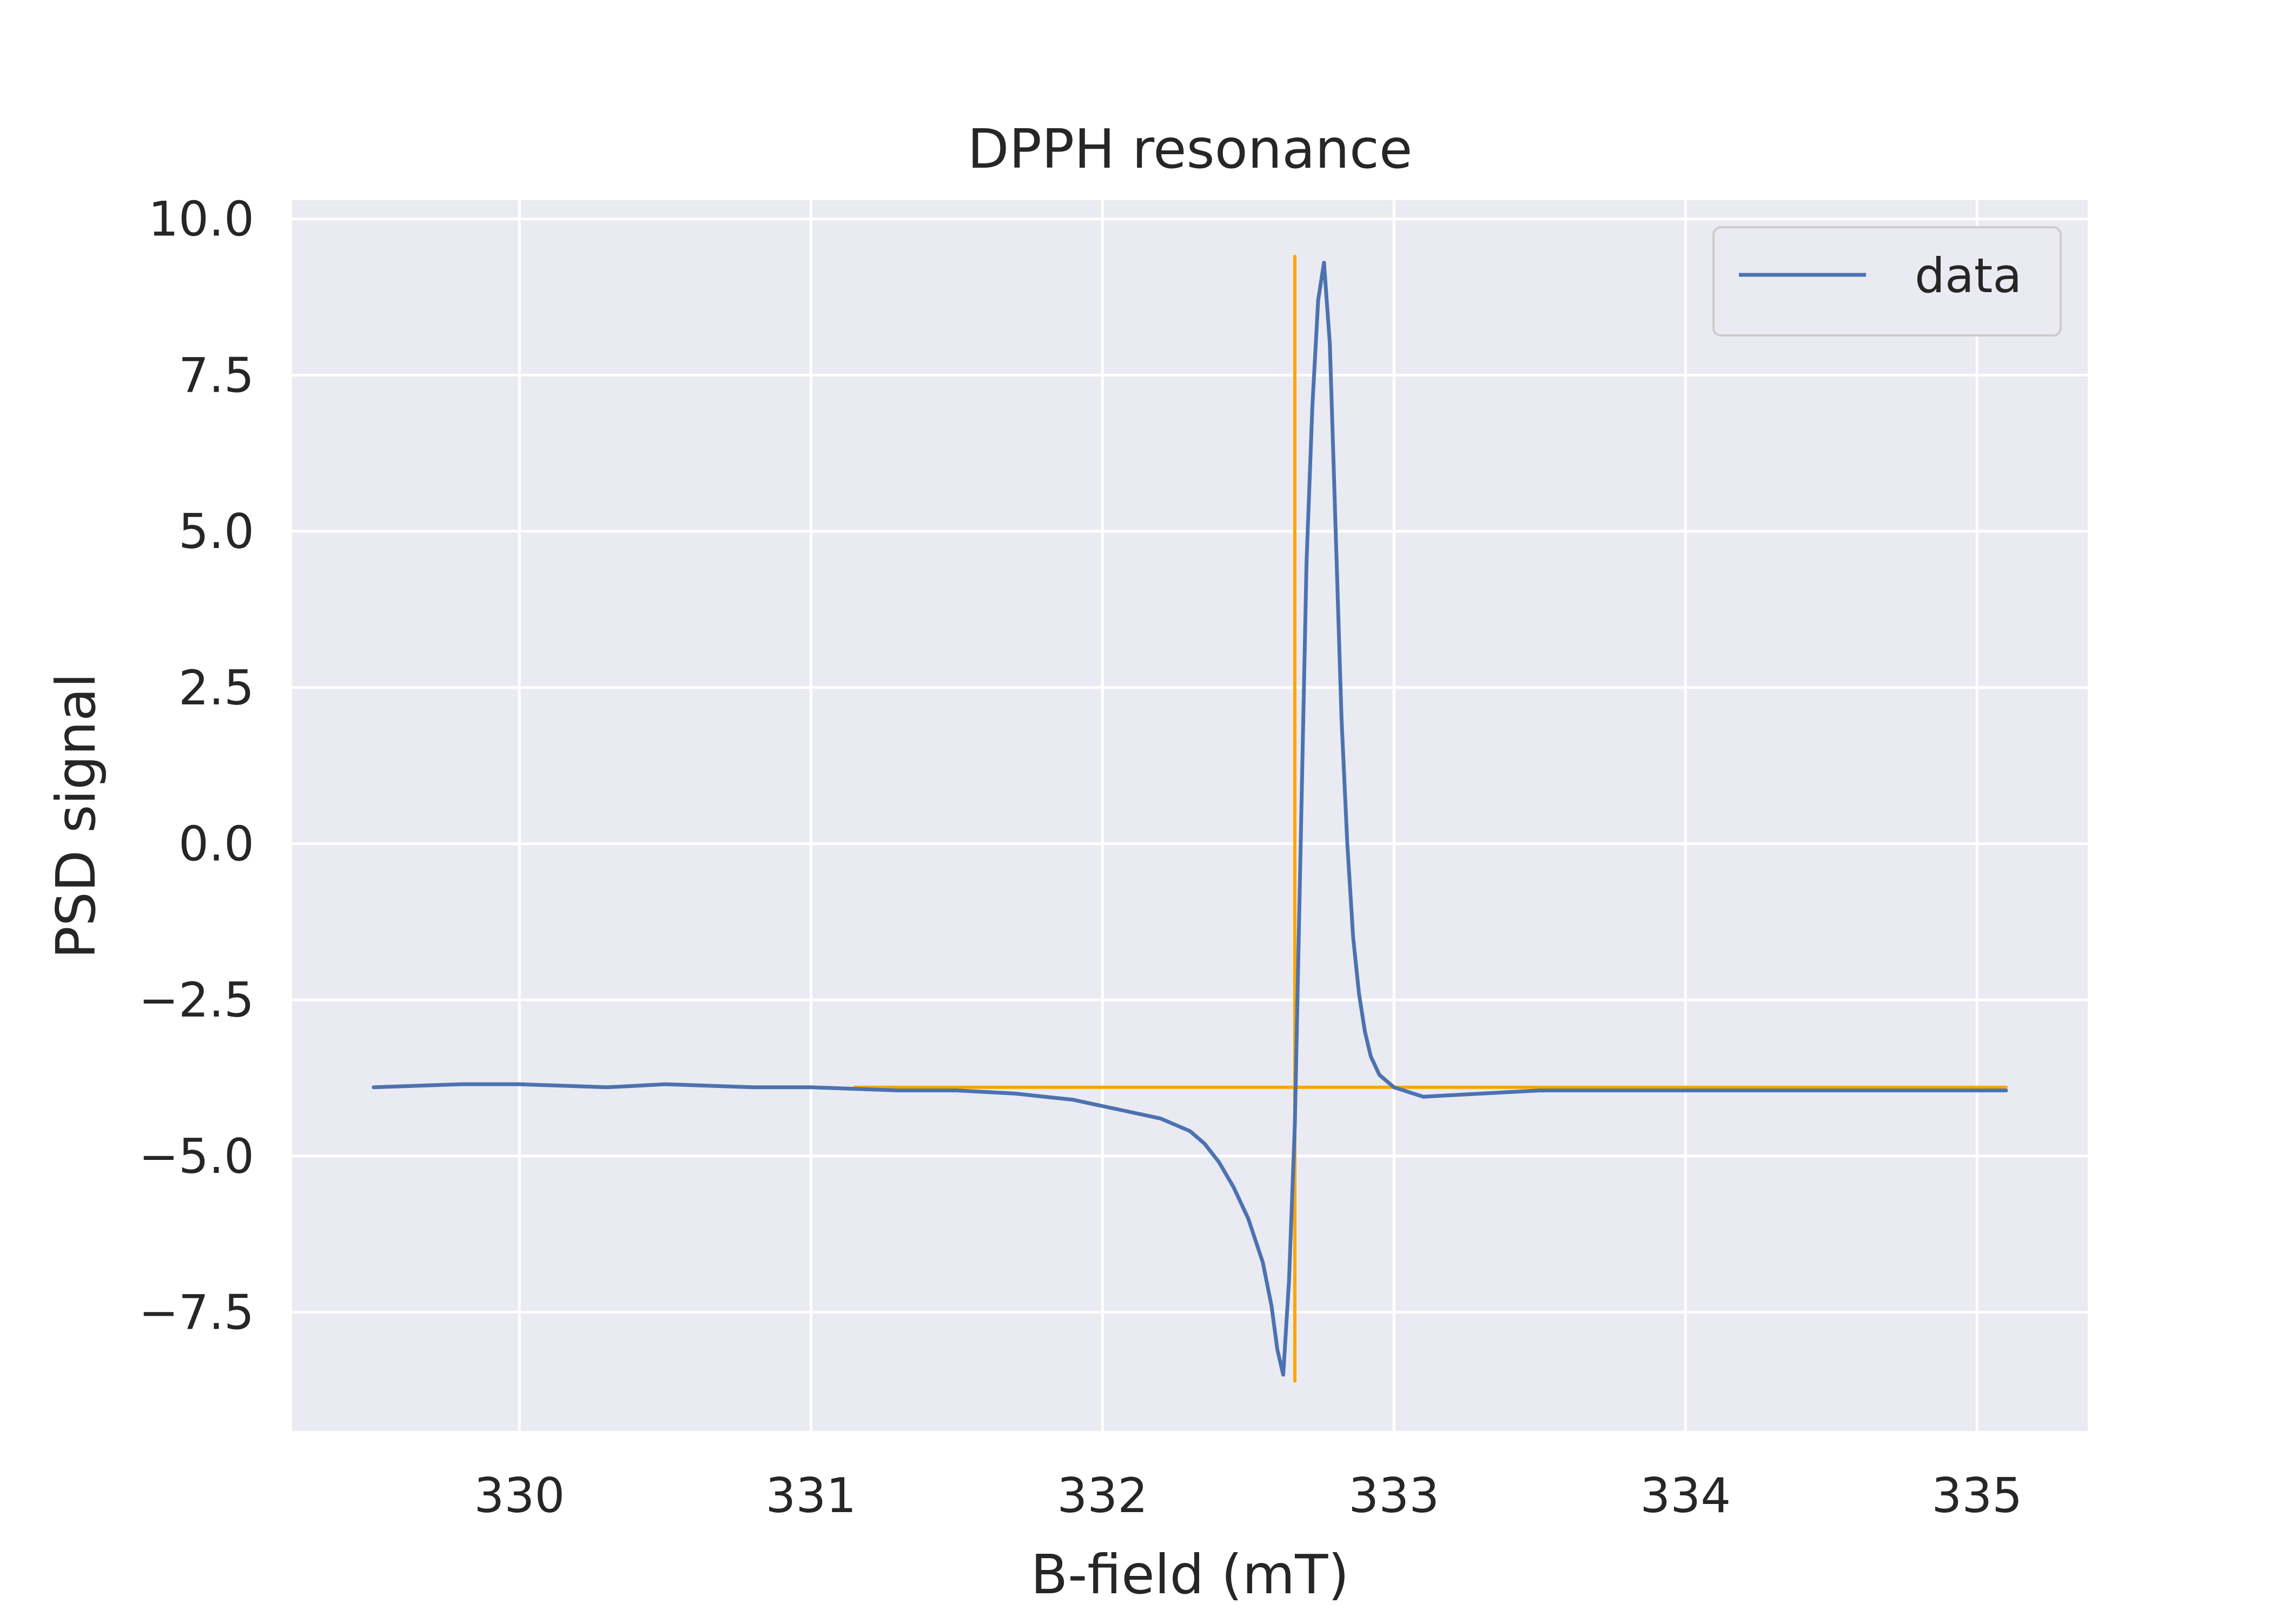  I want to click on x-tick-label: 330, so click(519, 1496).